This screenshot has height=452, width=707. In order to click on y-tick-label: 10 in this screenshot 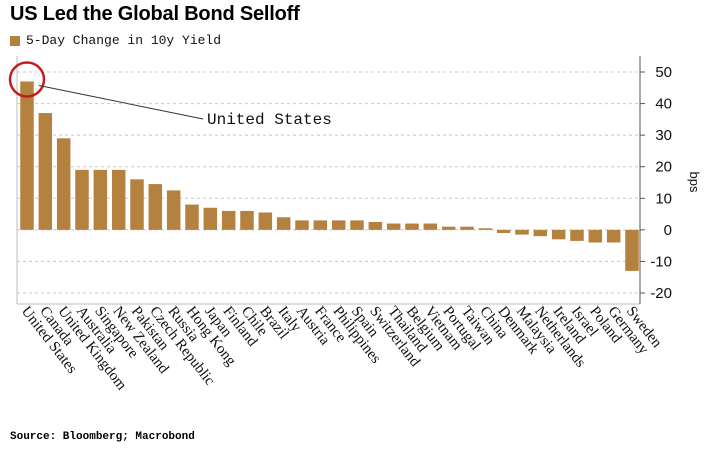, I will do `click(663, 198)`.